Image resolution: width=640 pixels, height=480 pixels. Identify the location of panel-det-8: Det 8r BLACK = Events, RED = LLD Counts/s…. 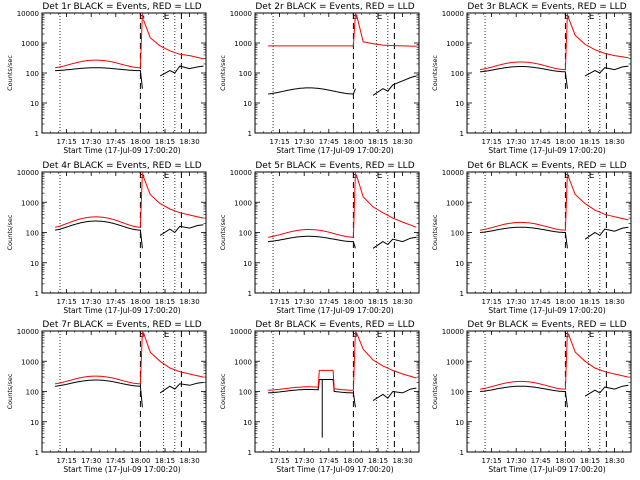
(319, 397).